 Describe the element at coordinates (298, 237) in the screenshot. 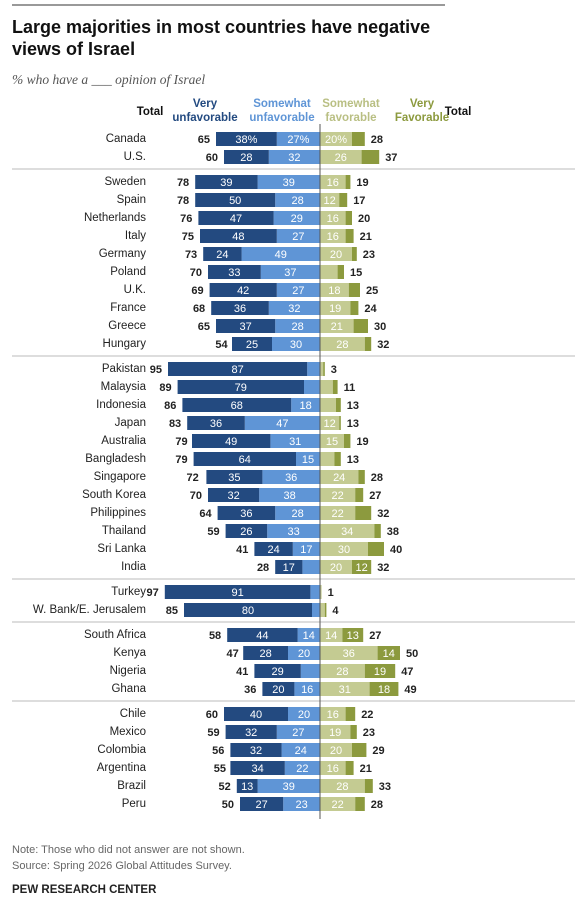

I see `data-label: 27` at that location.